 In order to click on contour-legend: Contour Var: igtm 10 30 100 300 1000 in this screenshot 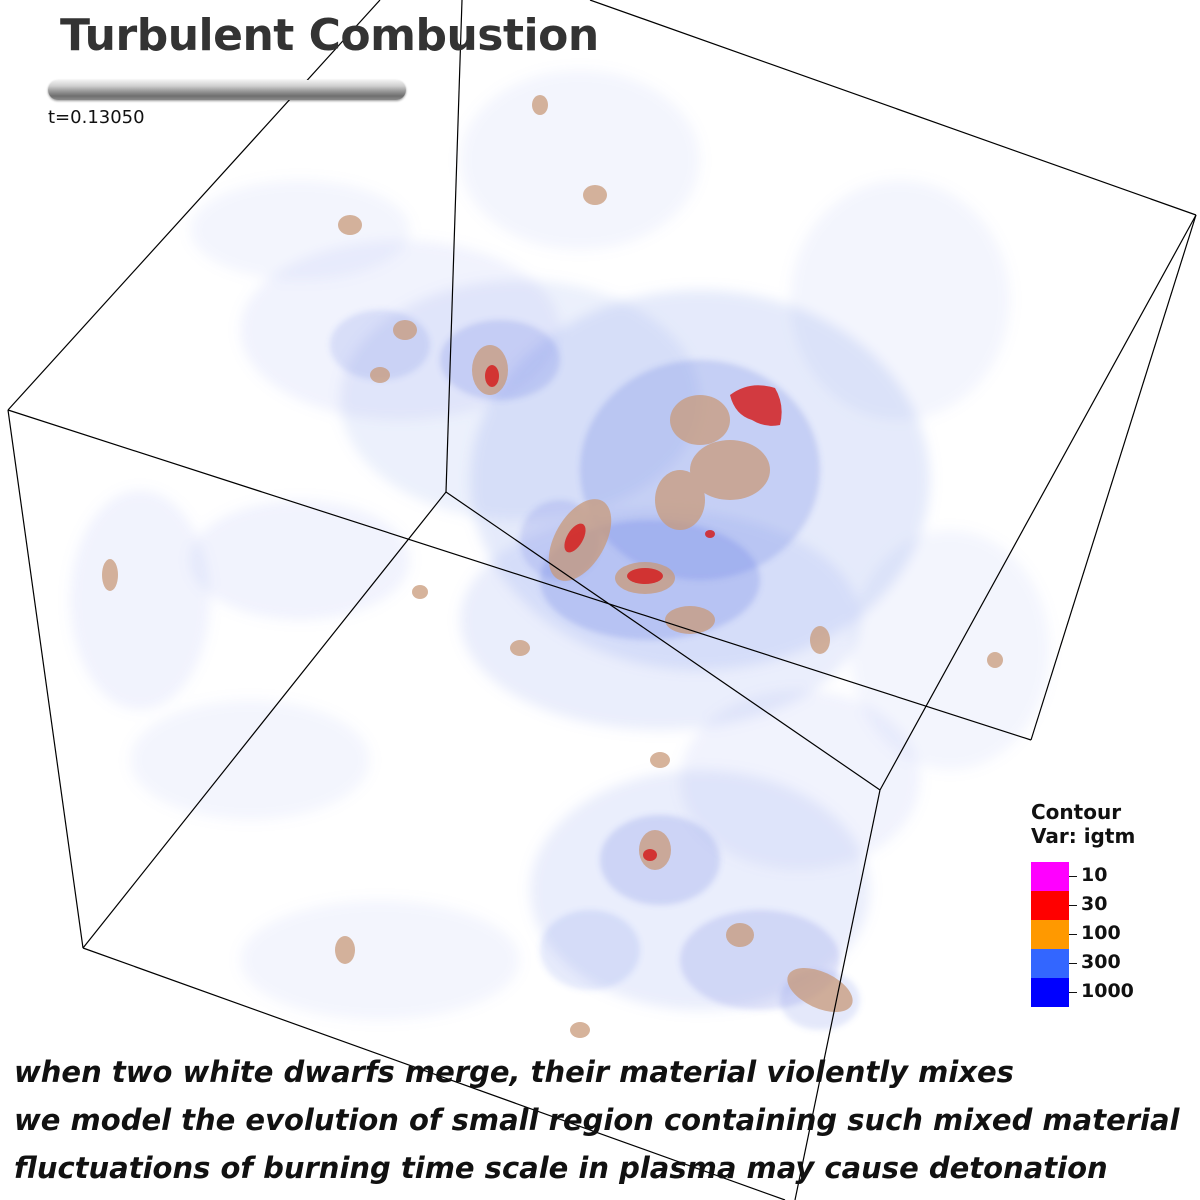, I will do `click(1106, 903)`.